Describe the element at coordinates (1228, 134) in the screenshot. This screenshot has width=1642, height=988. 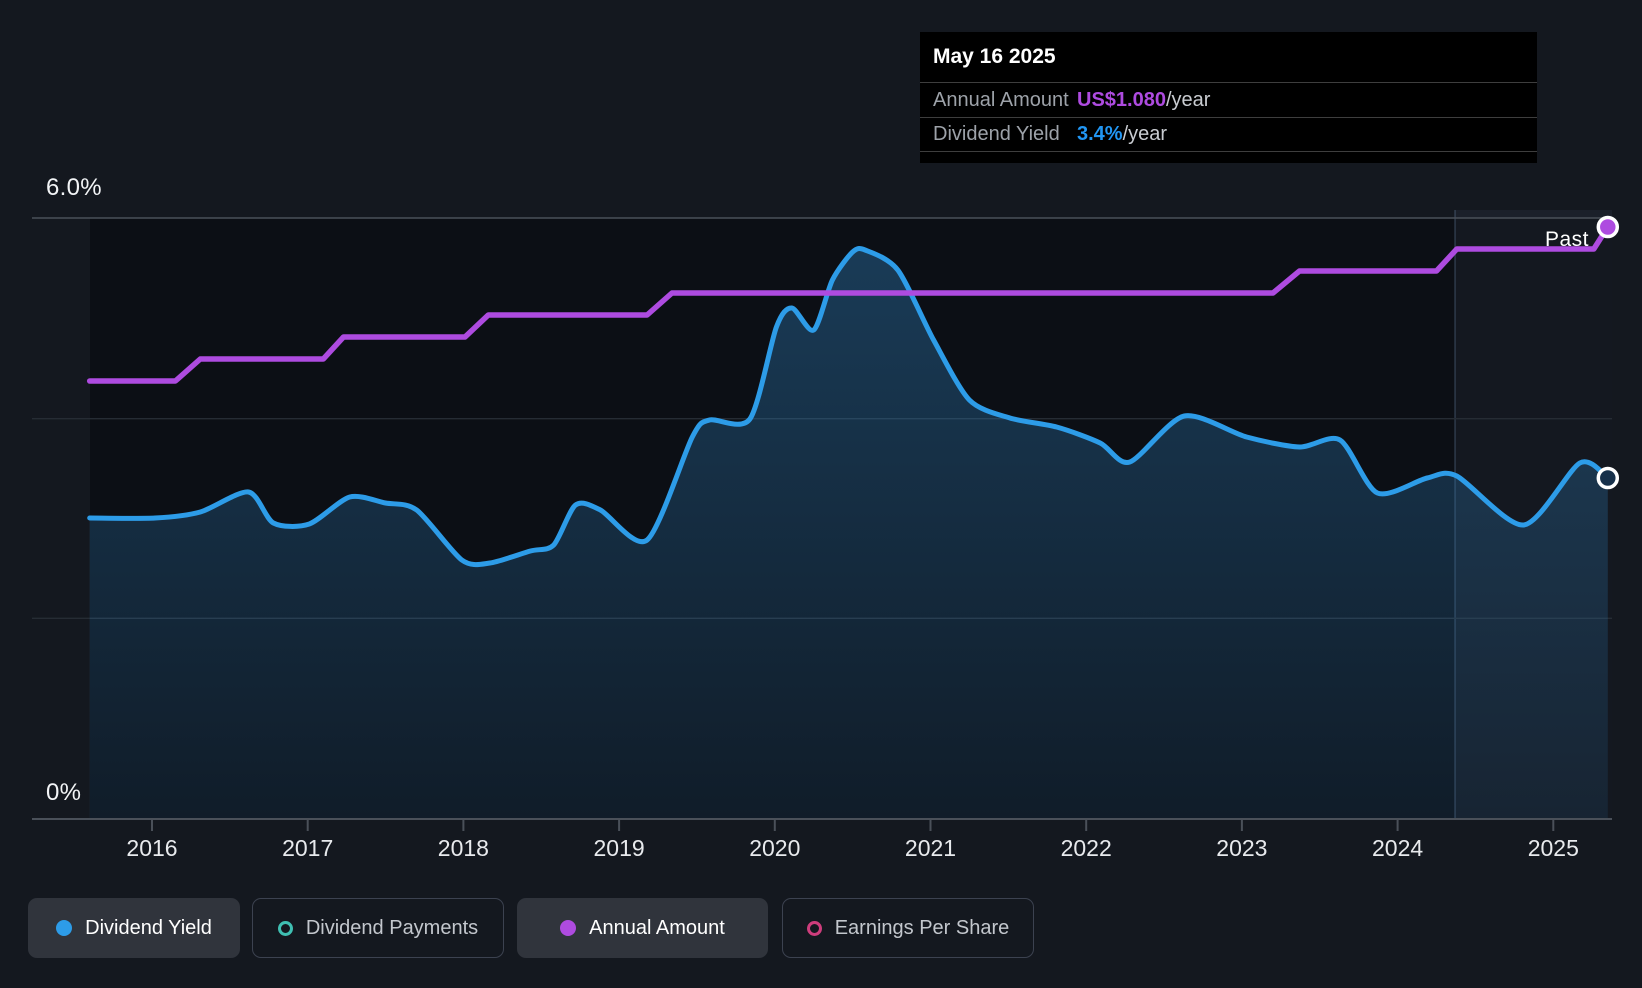
I see `tooltip-row-dividend-yield: Dividend Yield 3.4%/year` at that location.